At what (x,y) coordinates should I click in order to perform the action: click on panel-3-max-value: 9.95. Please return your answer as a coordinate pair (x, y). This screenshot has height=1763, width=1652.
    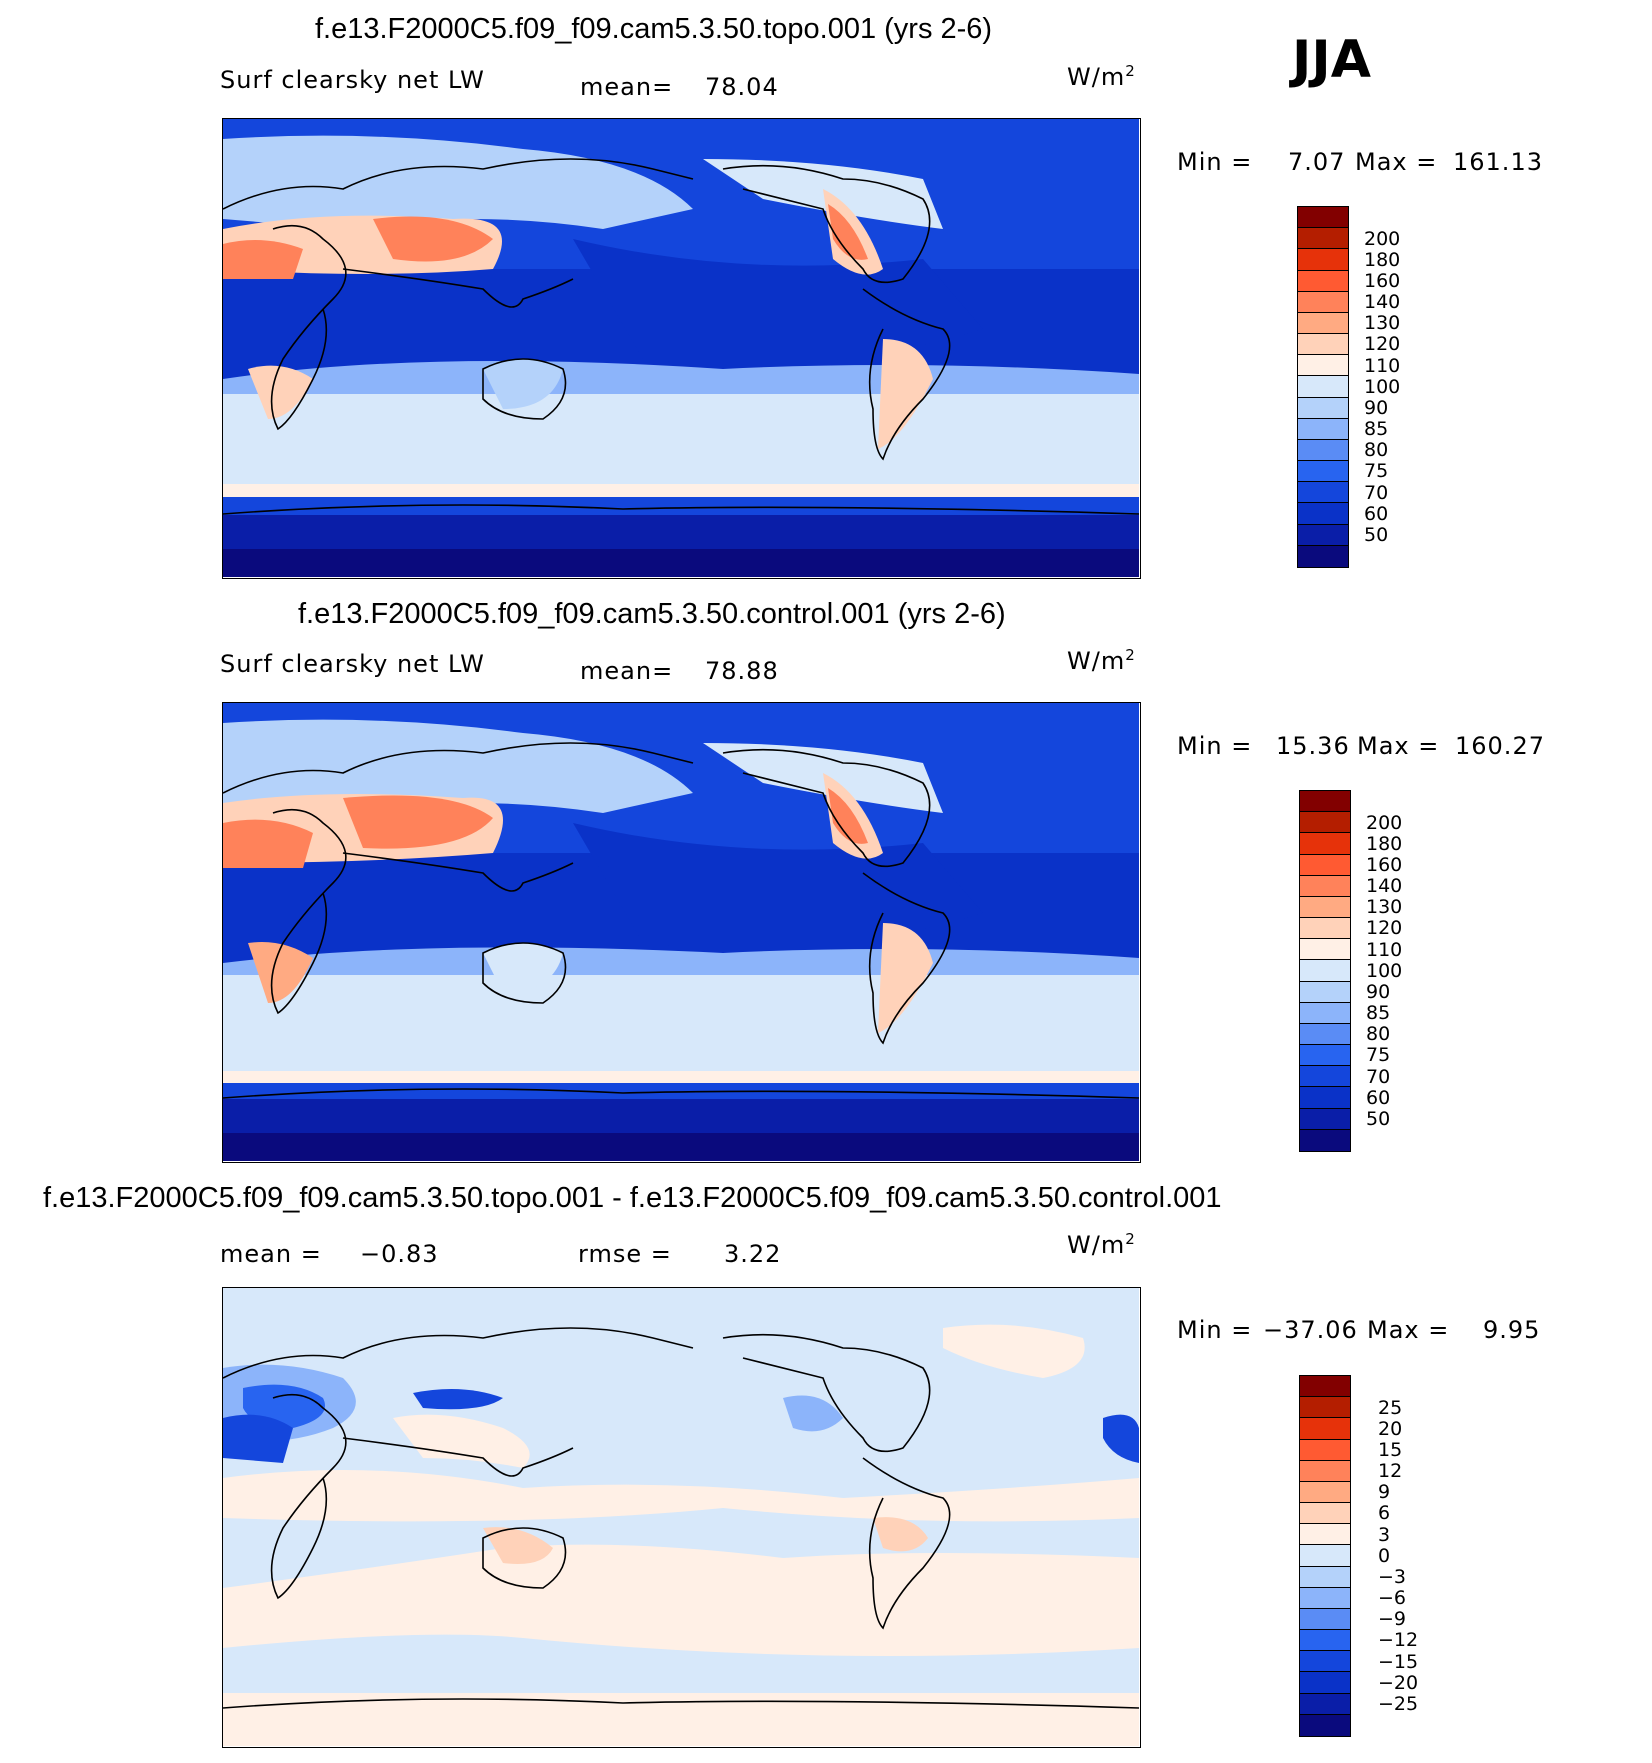
    Looking at the image, I should click on (1512, 1330).